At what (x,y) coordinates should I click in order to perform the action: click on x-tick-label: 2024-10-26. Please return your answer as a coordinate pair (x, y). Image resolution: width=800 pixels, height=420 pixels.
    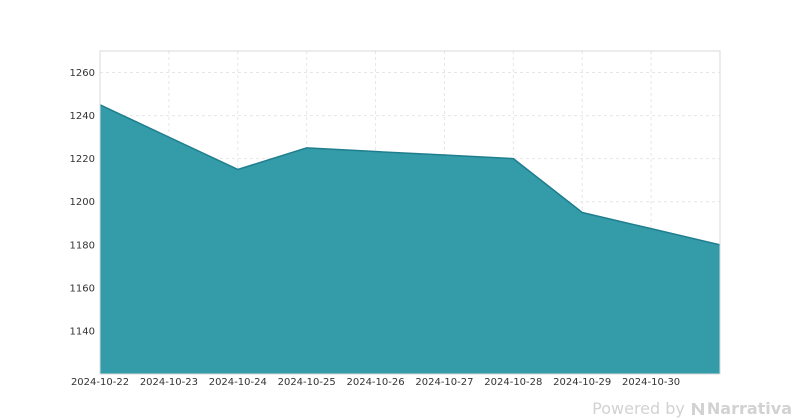
    Looking at the image, I should click on (375, 382).